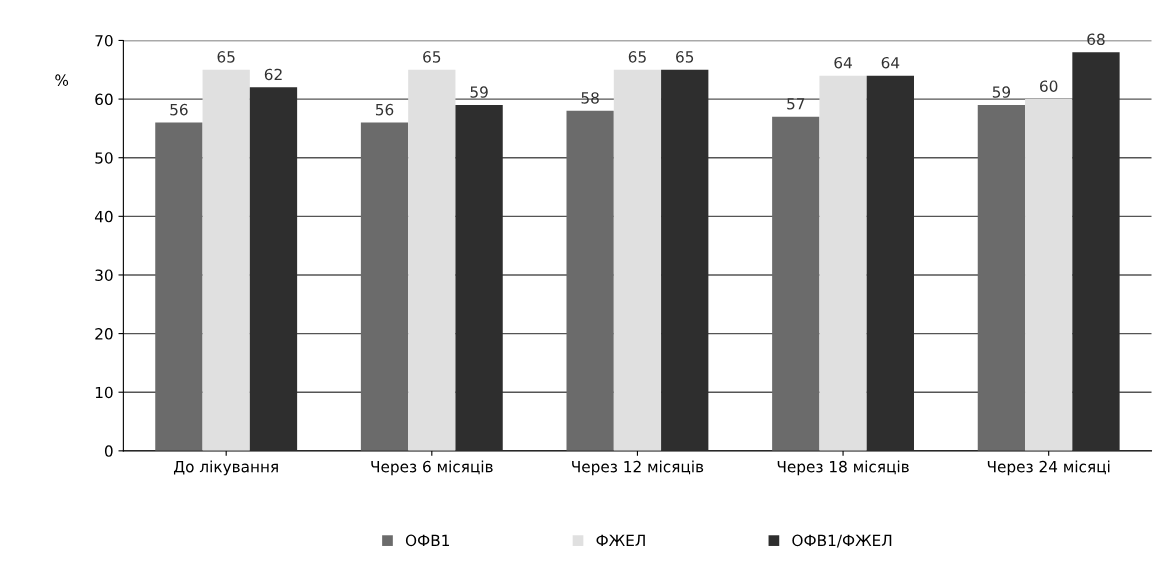 This screenshot has width=1175, height=578. Describe the element at coordinates (796, 104) in the screenshot. I see `data-label: 57` at that location.